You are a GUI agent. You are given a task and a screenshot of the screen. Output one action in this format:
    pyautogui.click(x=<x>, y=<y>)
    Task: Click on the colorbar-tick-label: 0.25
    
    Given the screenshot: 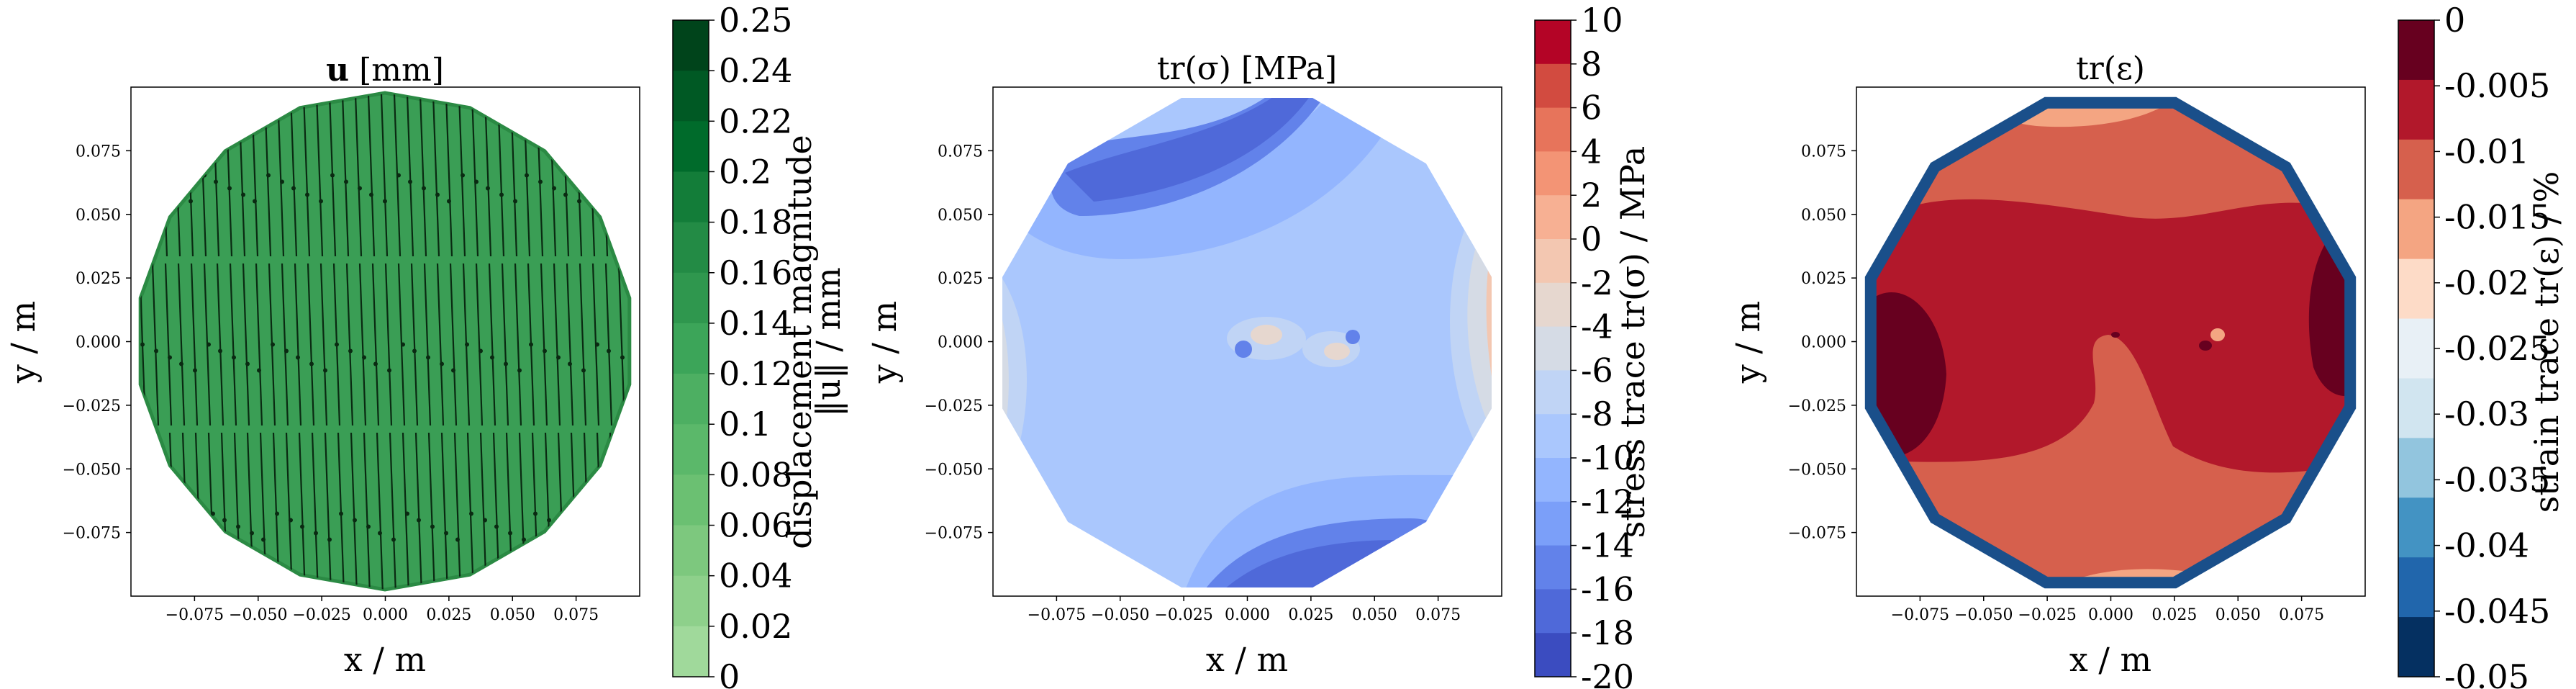 What is the action you would take?
    pyautogui.click(x=755, y=21)
    